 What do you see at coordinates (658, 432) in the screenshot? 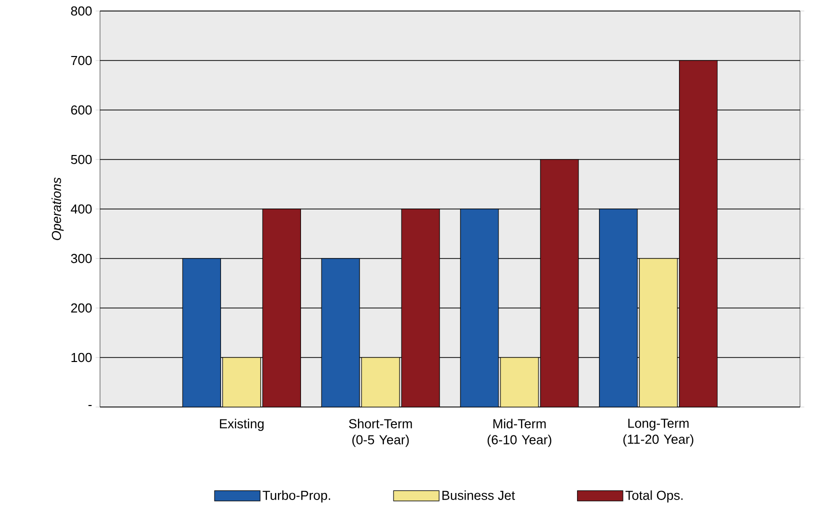
I see `x-tick-label: Long-Term (11-20 Year)` at bounding box center [658, 432].